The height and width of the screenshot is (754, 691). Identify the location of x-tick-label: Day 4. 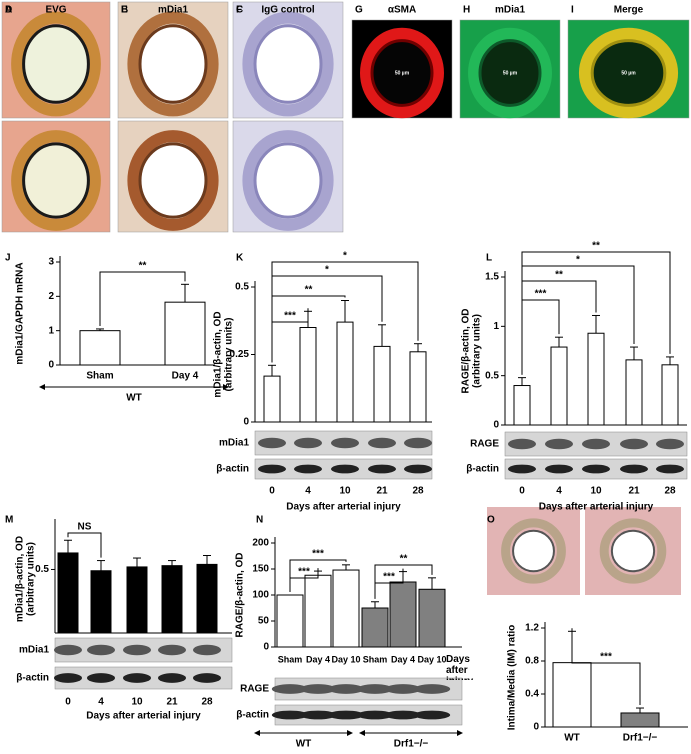
(403, 659).